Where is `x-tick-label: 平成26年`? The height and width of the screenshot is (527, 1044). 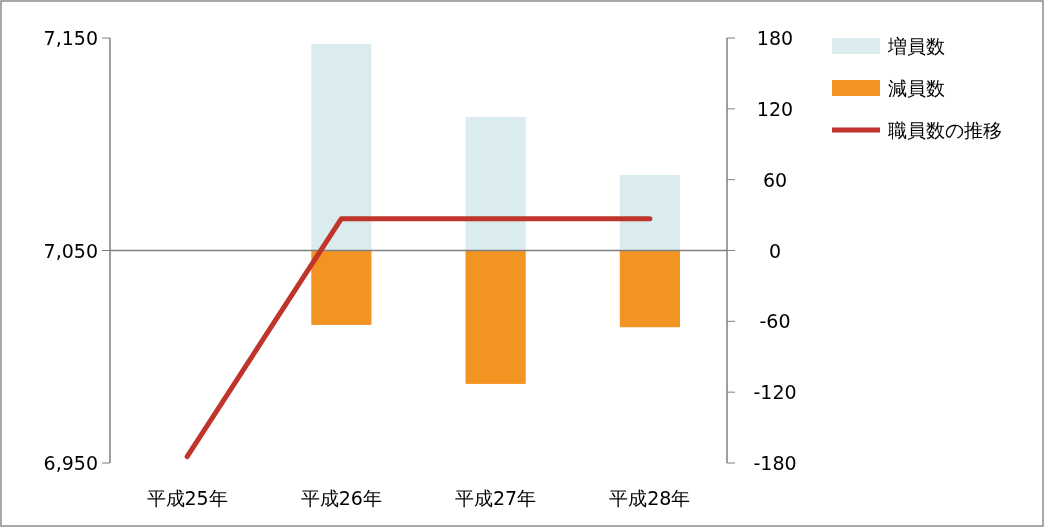 x-tick-label: 平成26年 is located at coordinates (341, 498).